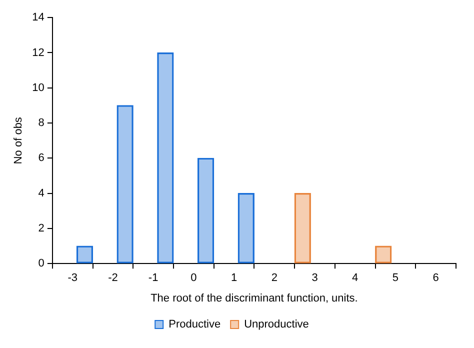 The image size is (474, 348). What do you see at coordinates (254, 298) in the screenshot?
I see `x-axis-title: The root of the discriminant function, units.` at bounding box center [254, 298].